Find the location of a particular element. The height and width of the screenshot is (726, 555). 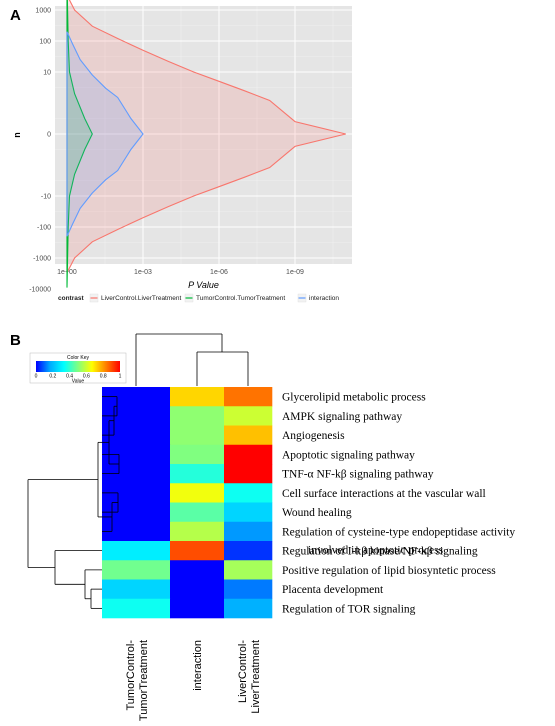

row-label: Angiogenesis is located at coordinates (313, 436).